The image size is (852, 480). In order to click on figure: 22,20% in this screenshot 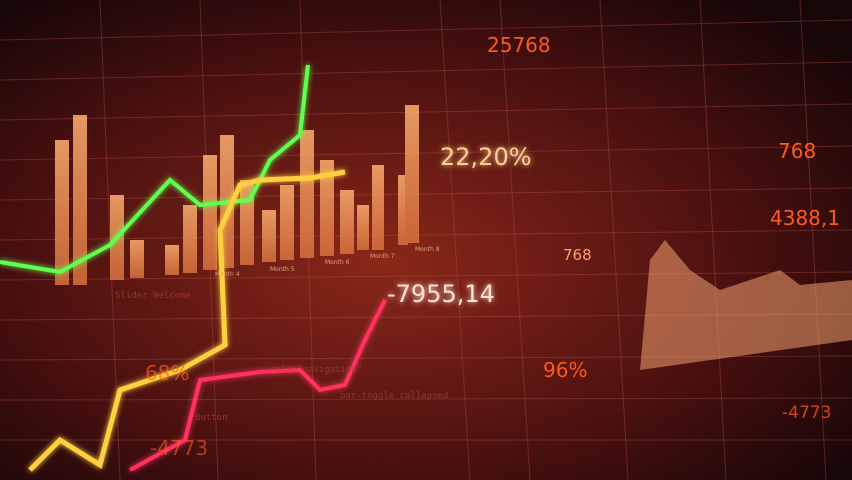, I will do `click(486, 157)`.